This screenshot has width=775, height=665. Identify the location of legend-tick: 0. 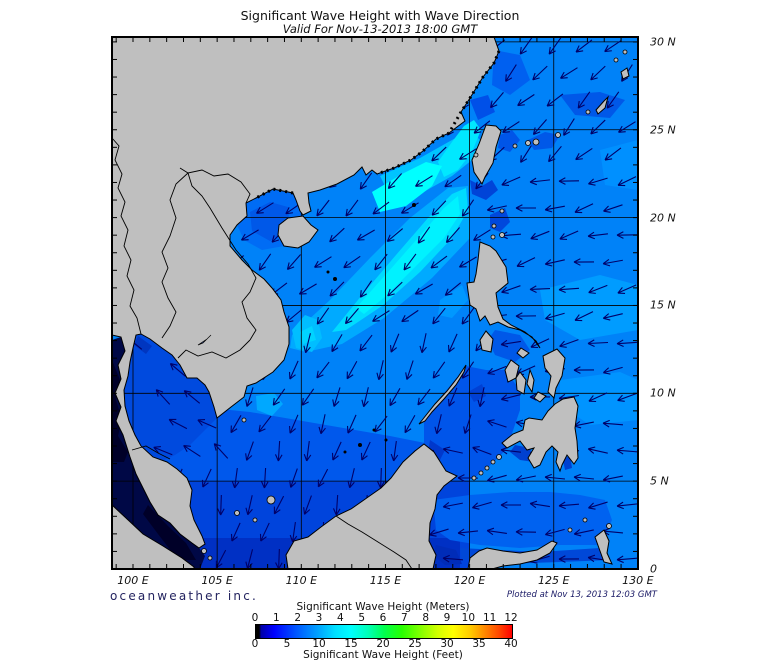
(255, 618).